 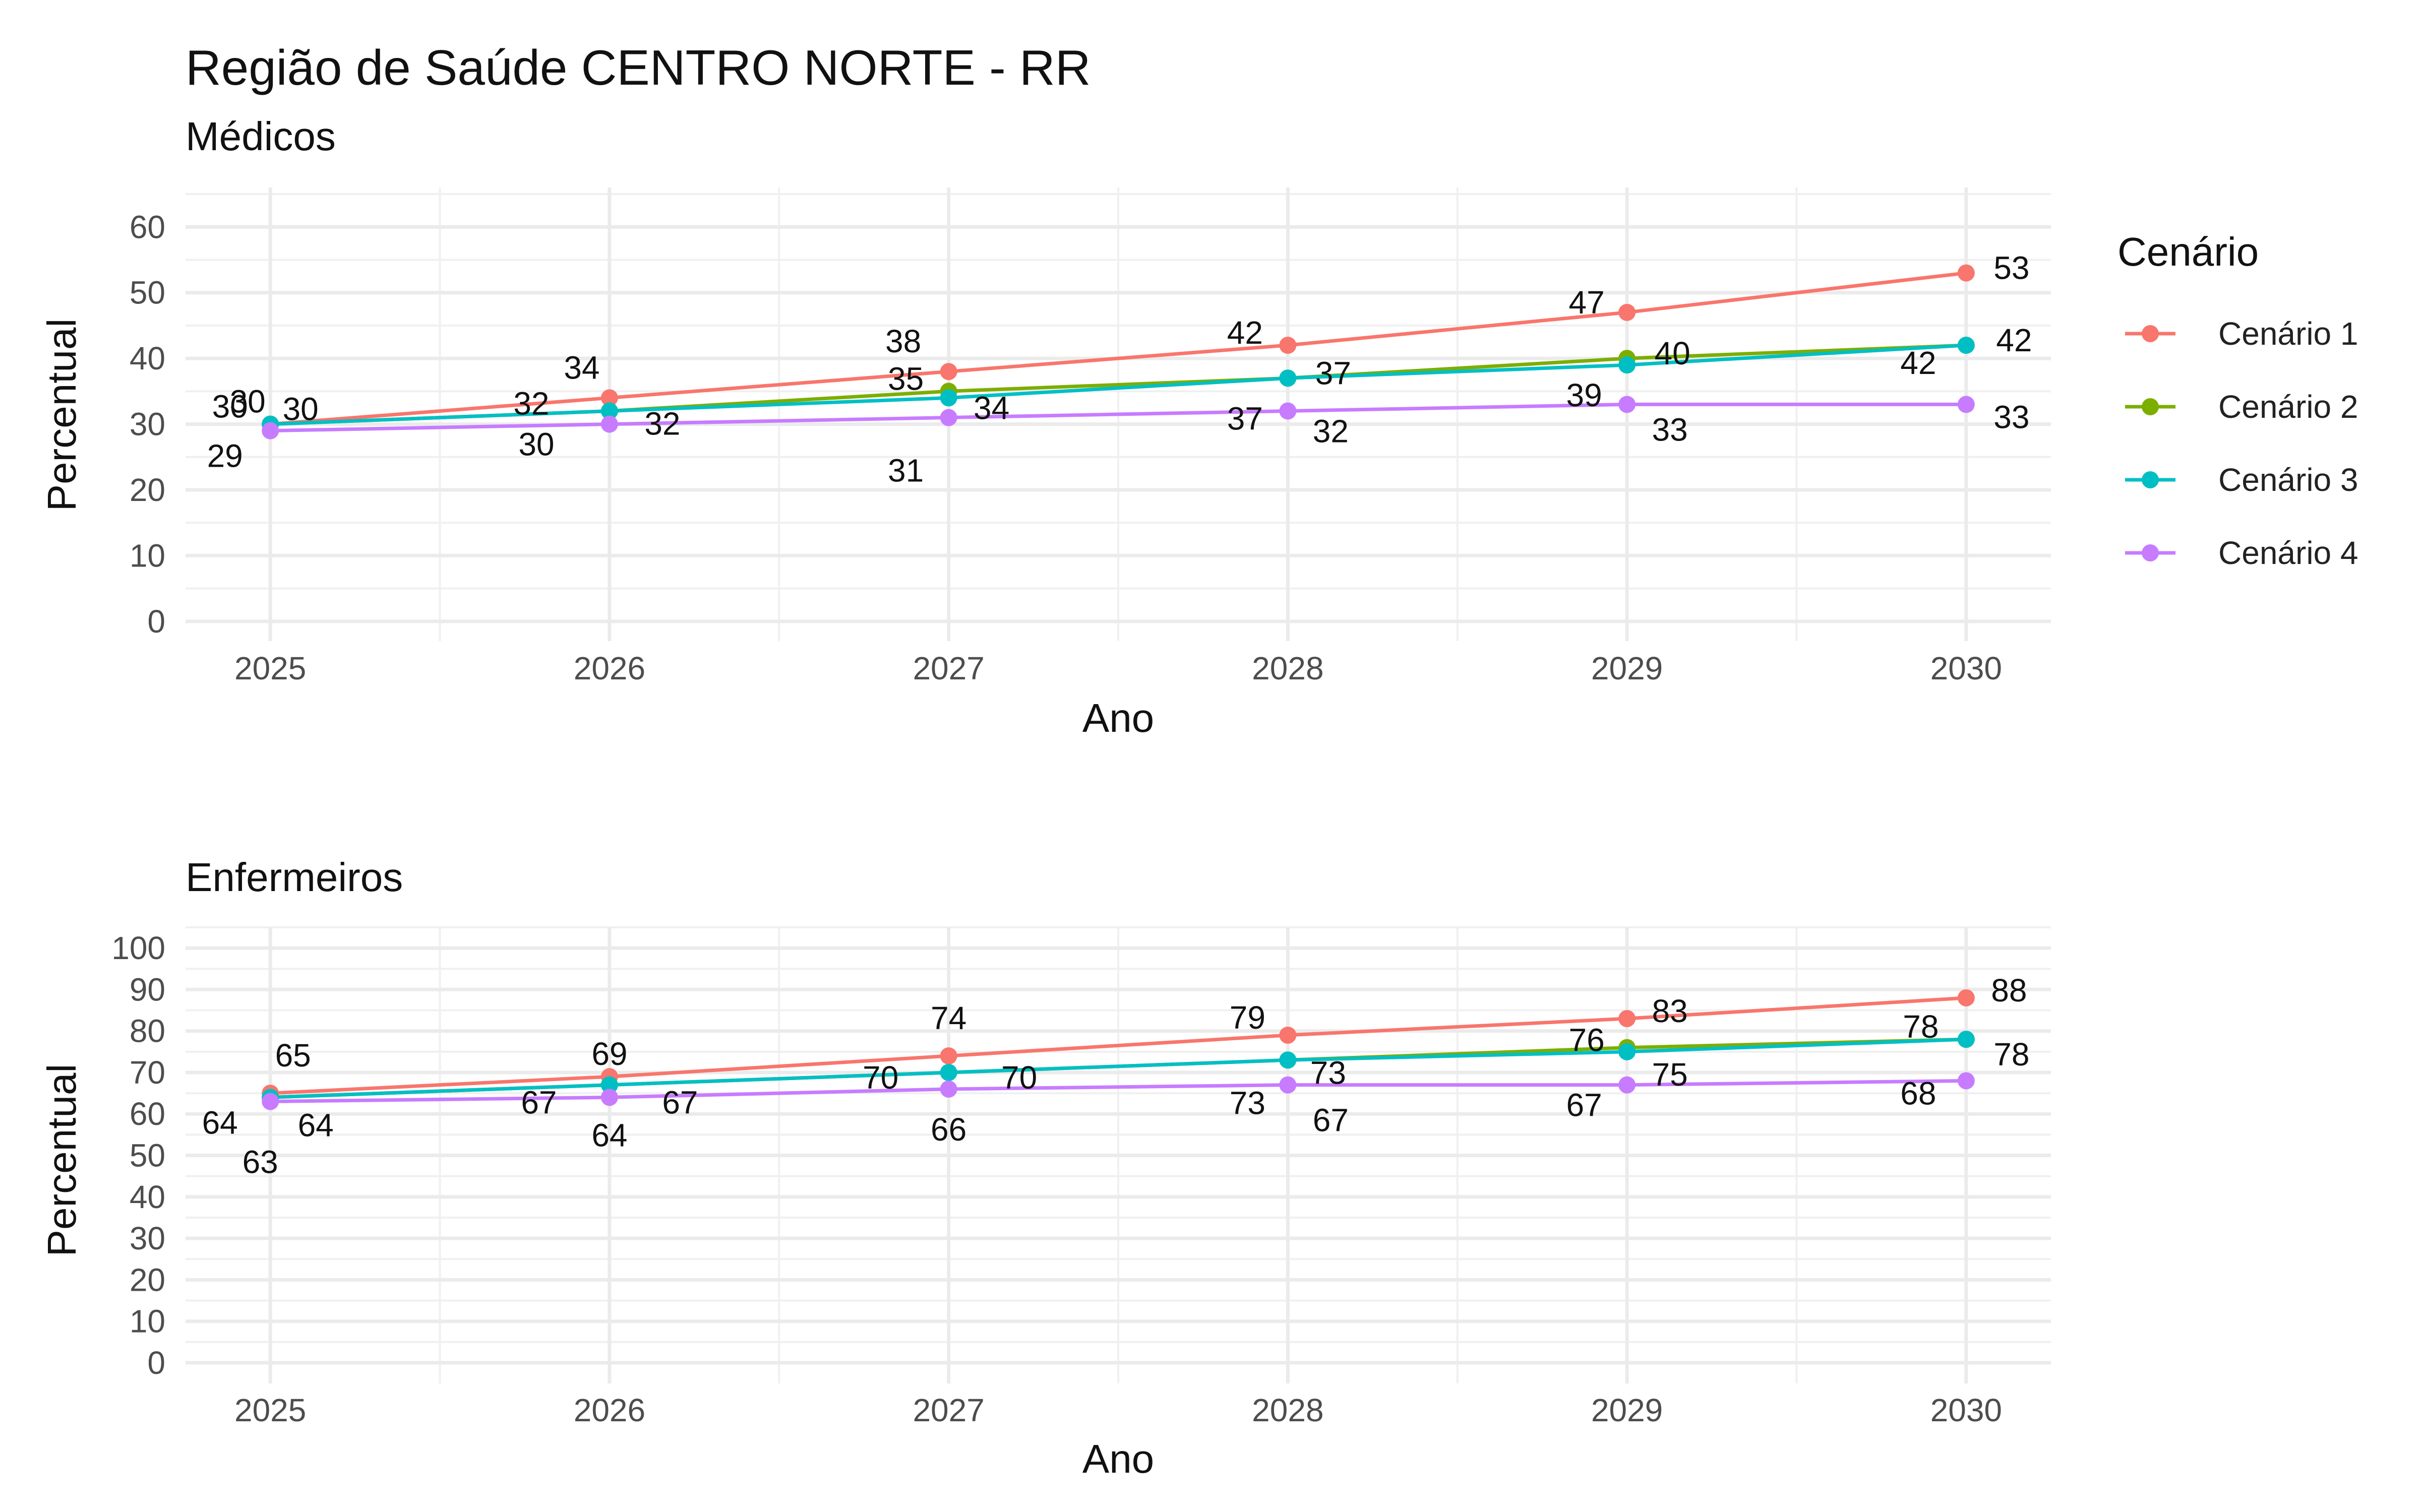 I want to click on data-label-cenario-2: 37, so click(x=1245, y=418).